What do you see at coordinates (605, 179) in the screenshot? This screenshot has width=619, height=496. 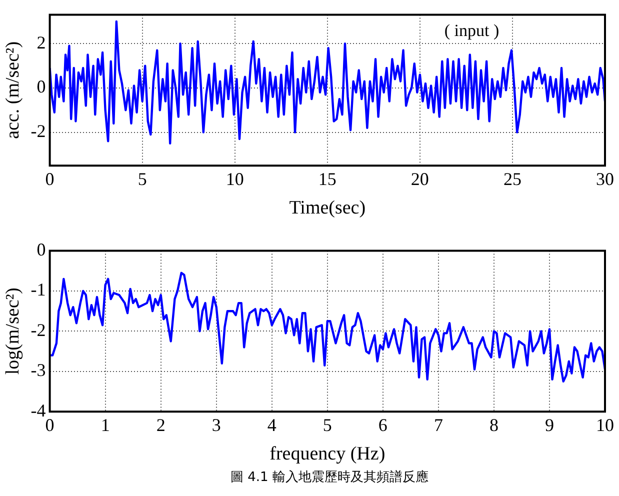 I see `x-tick-label: 30` at bounding box center [605, 179].